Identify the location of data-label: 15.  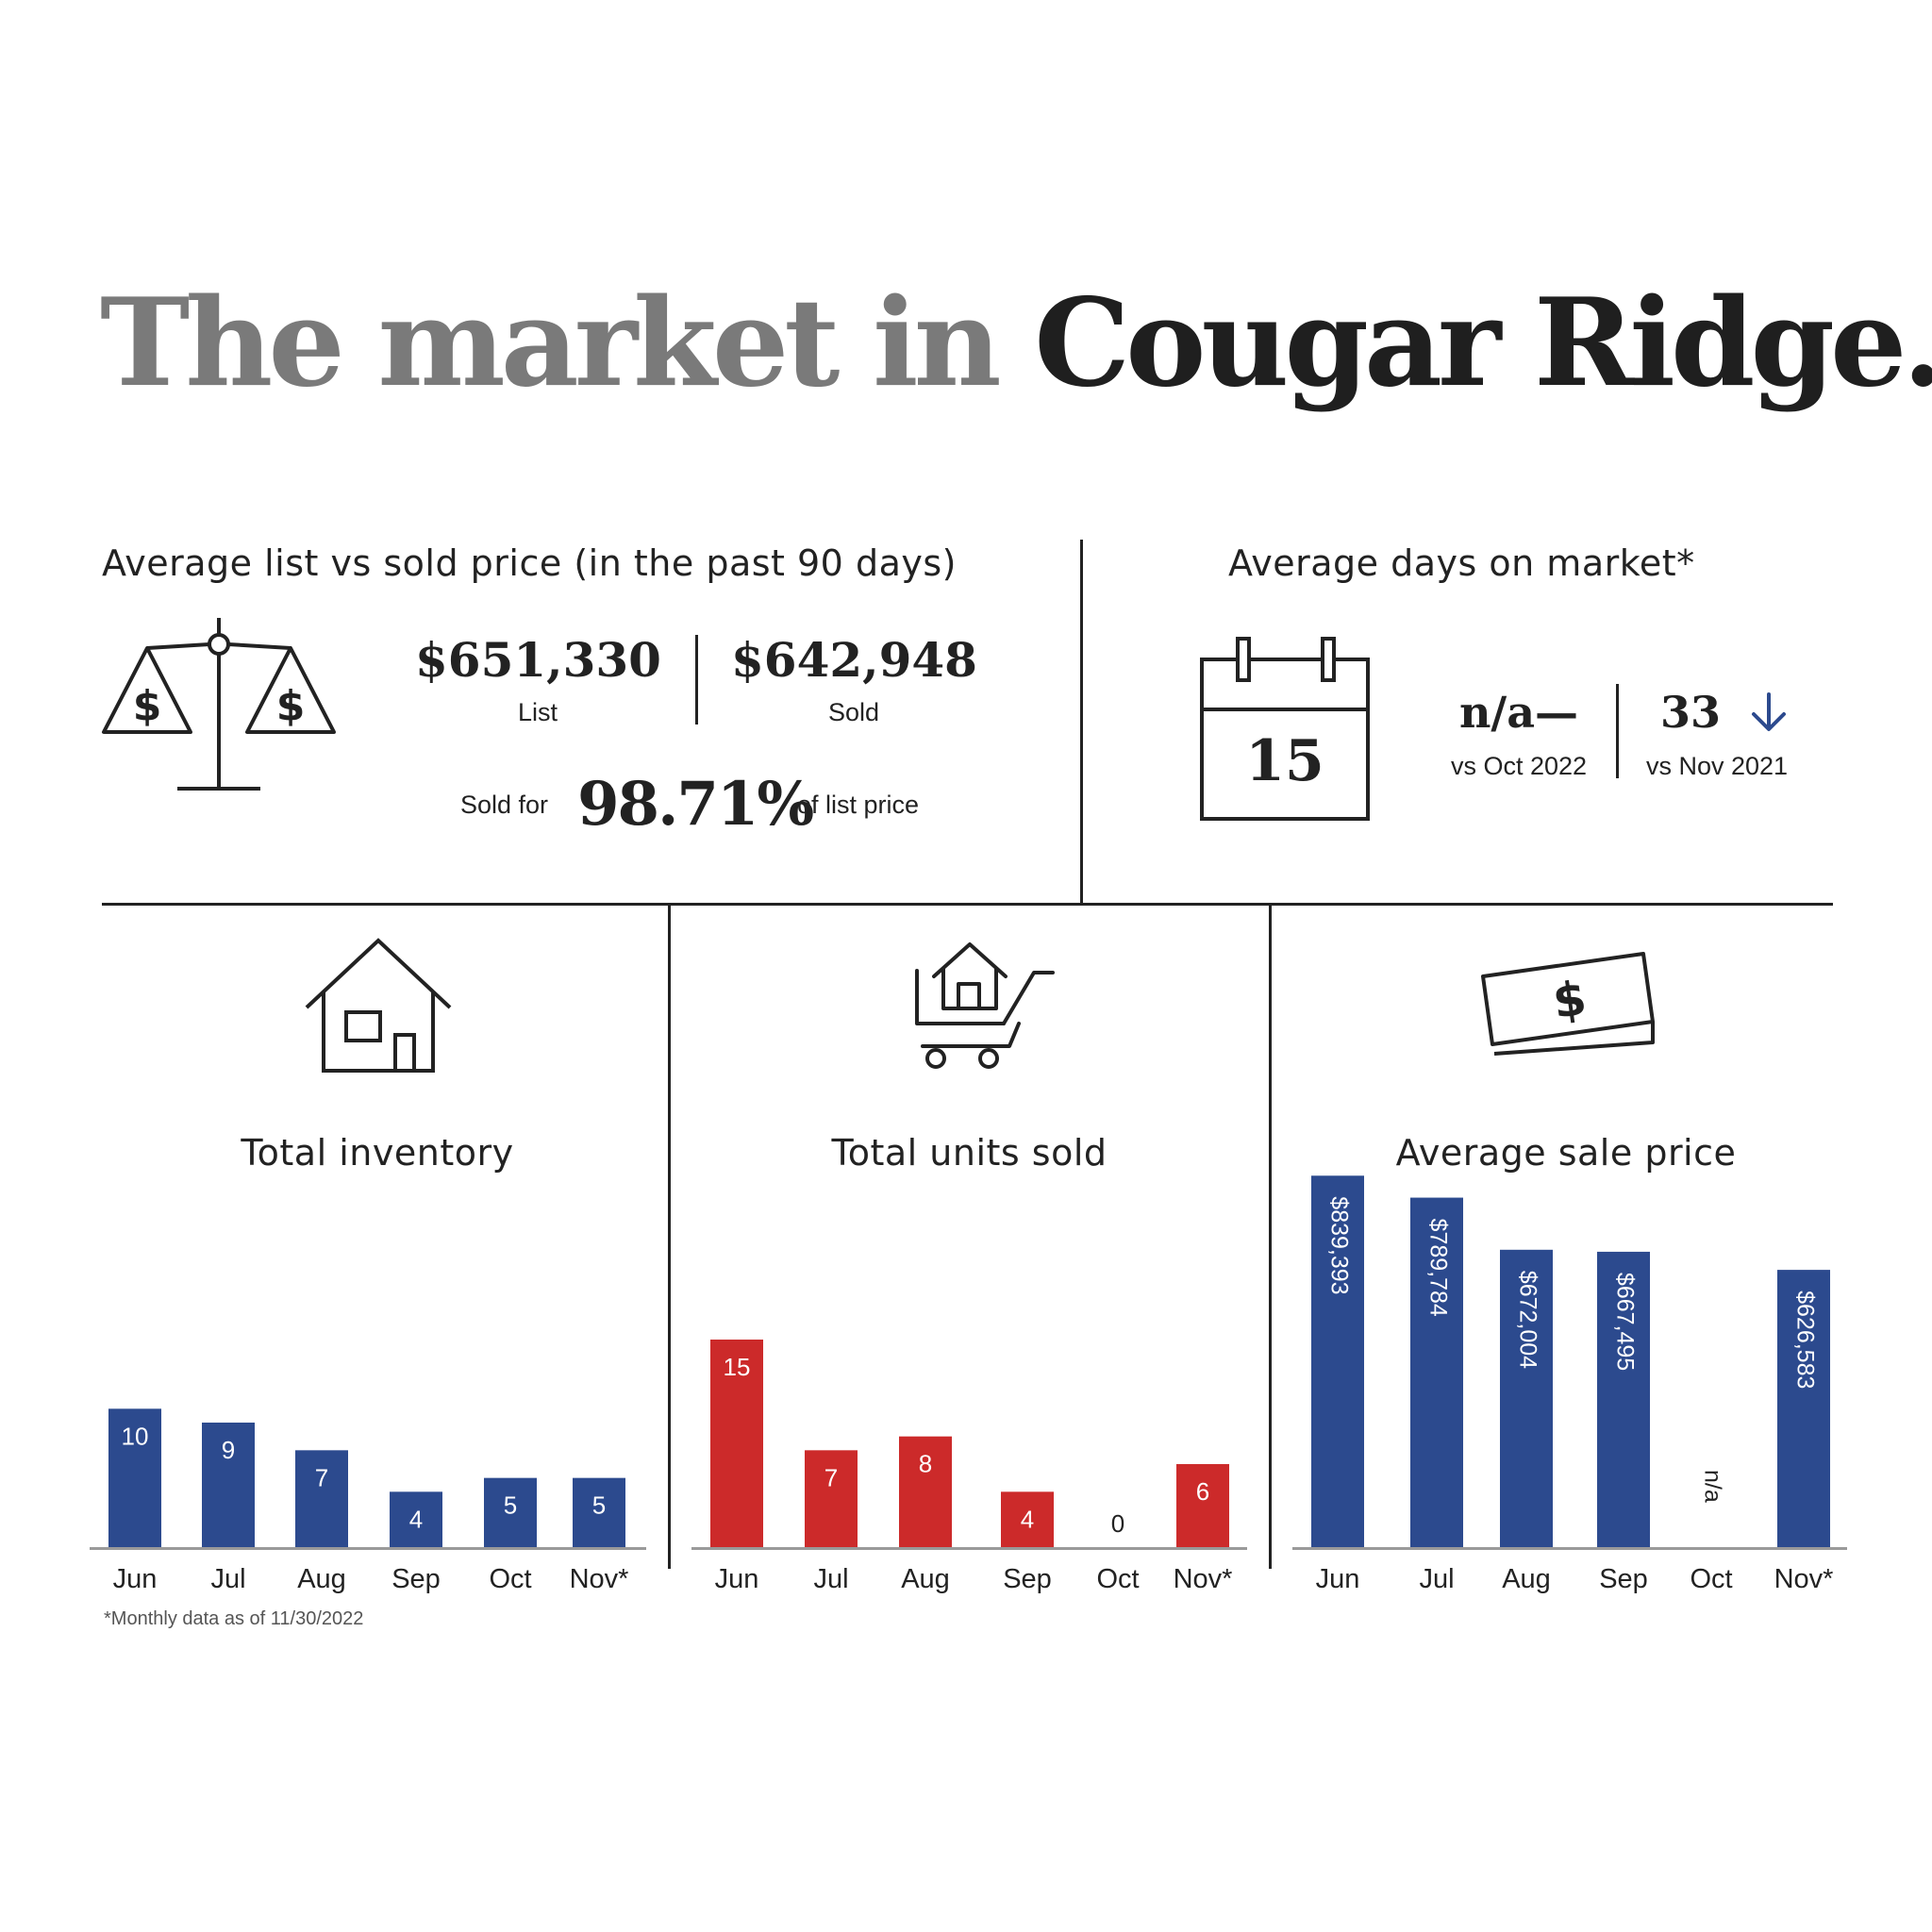
(737, 1367).